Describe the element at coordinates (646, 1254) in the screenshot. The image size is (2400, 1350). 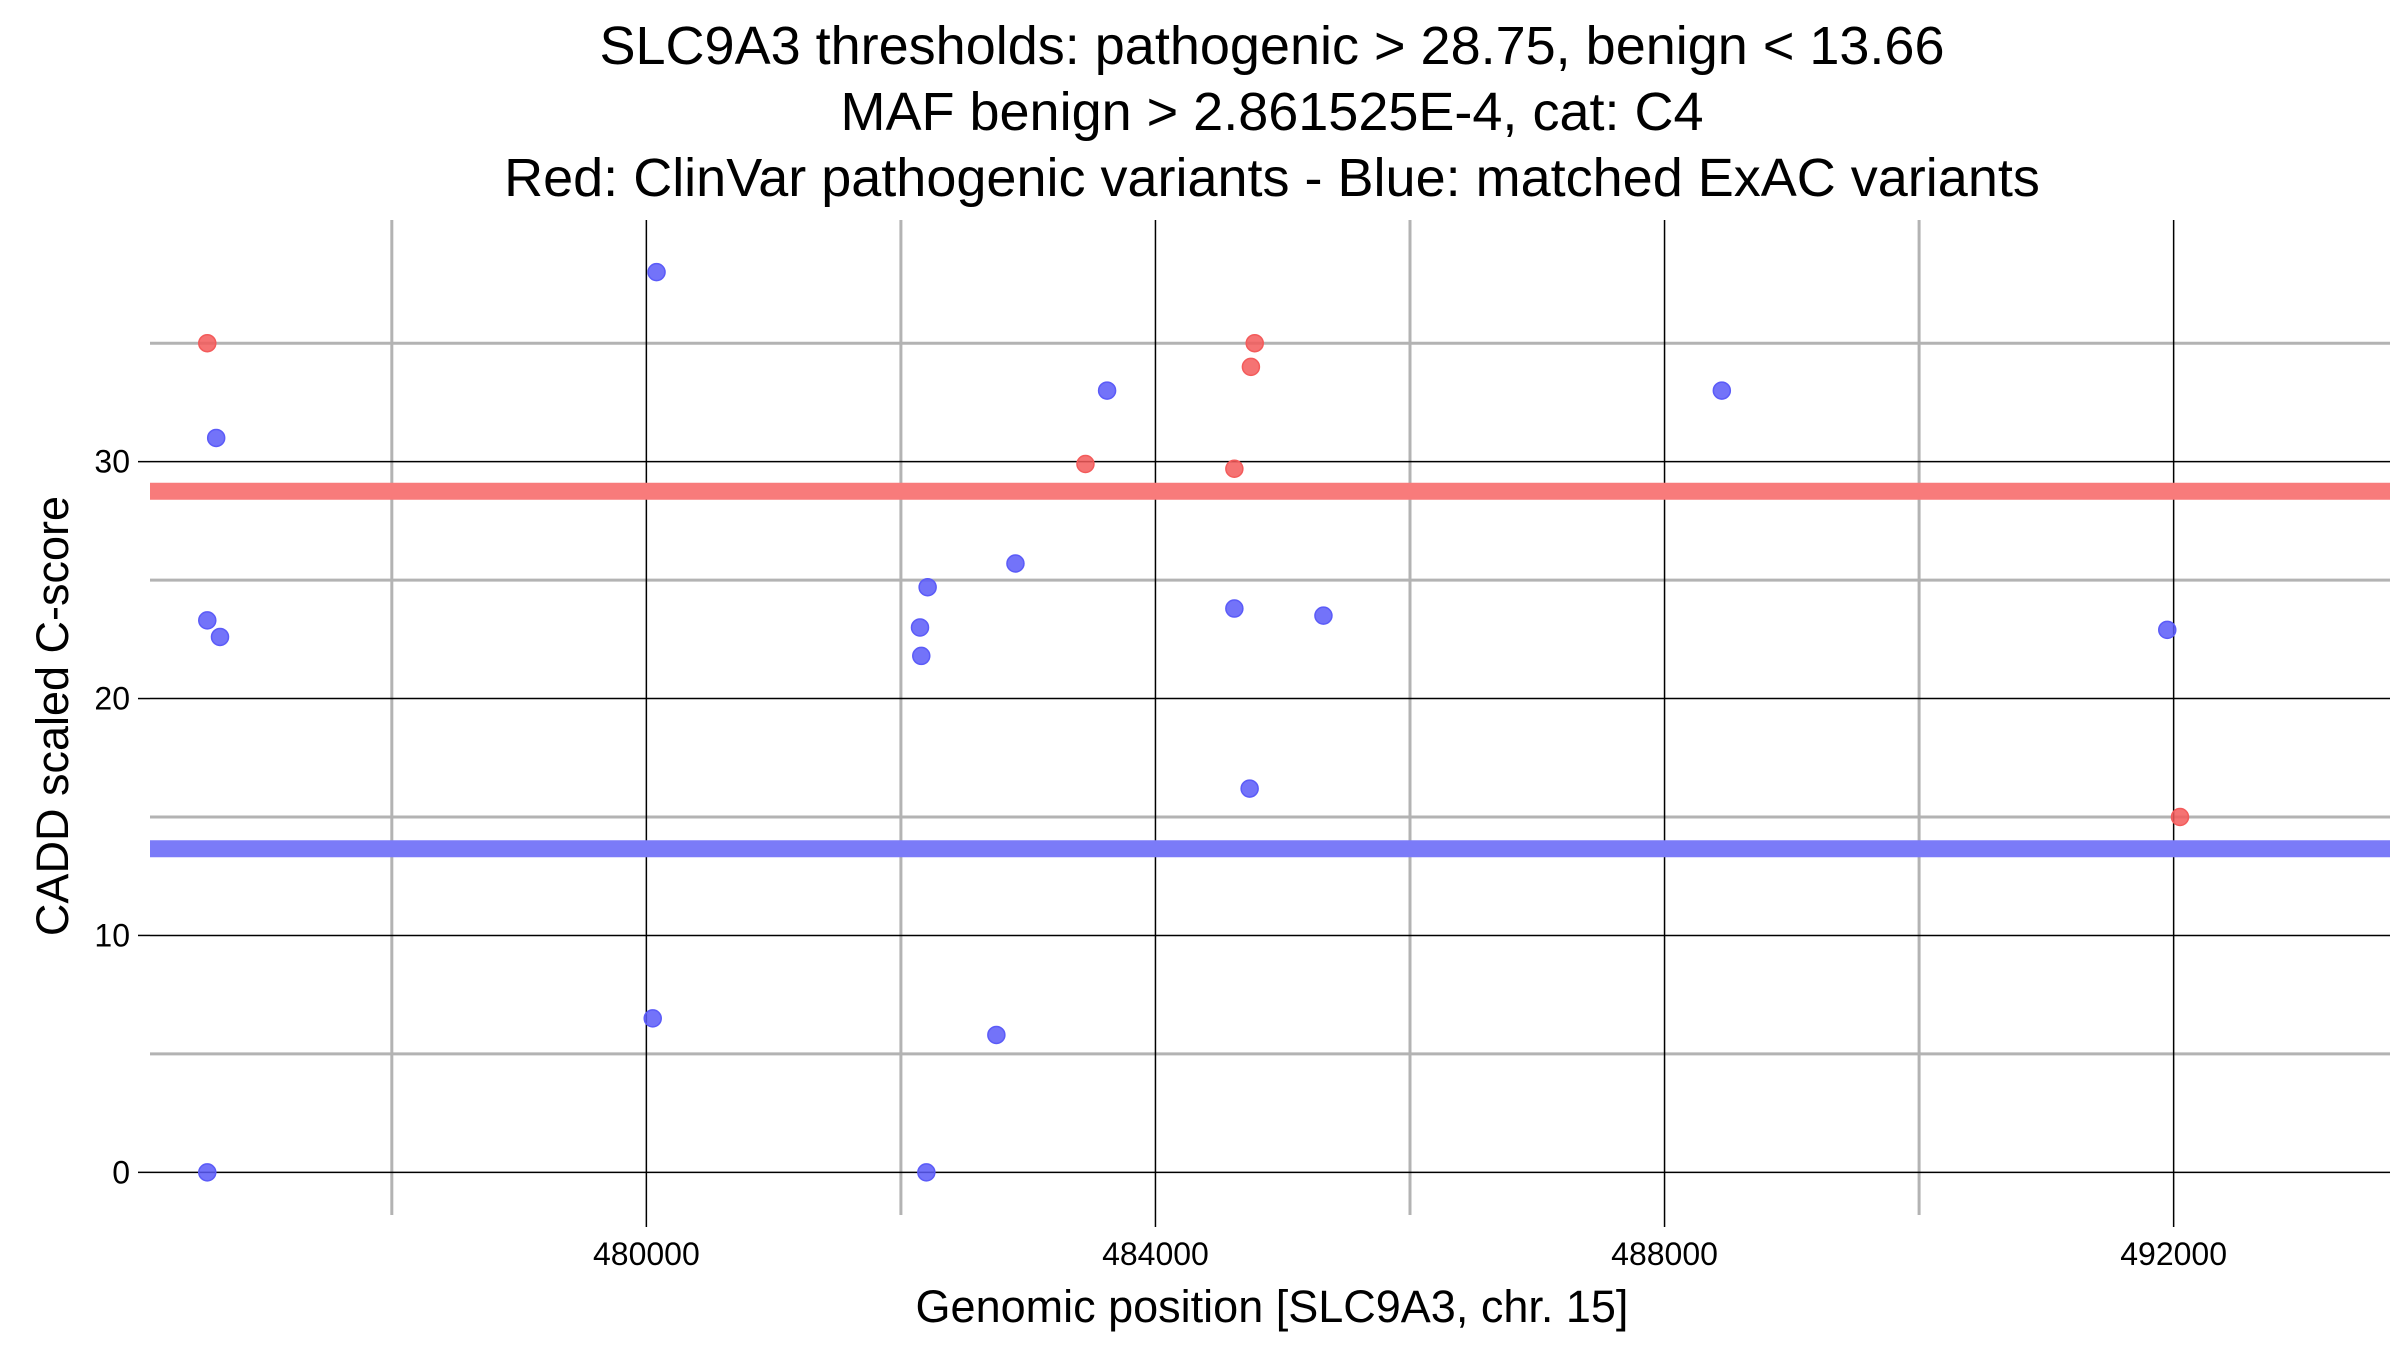
I see `x-tick-label: 480000` at that location.